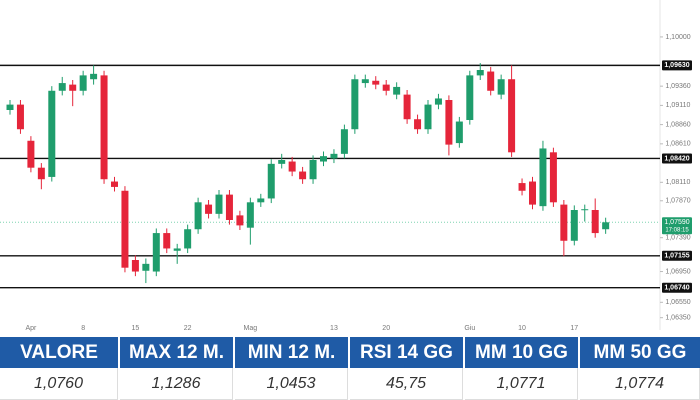 The image size is (700, 400). What do you see at coordinates (251, 328) in the screenshot?
I see `x-tick-label: Mag` at bounding box center [251, 328].